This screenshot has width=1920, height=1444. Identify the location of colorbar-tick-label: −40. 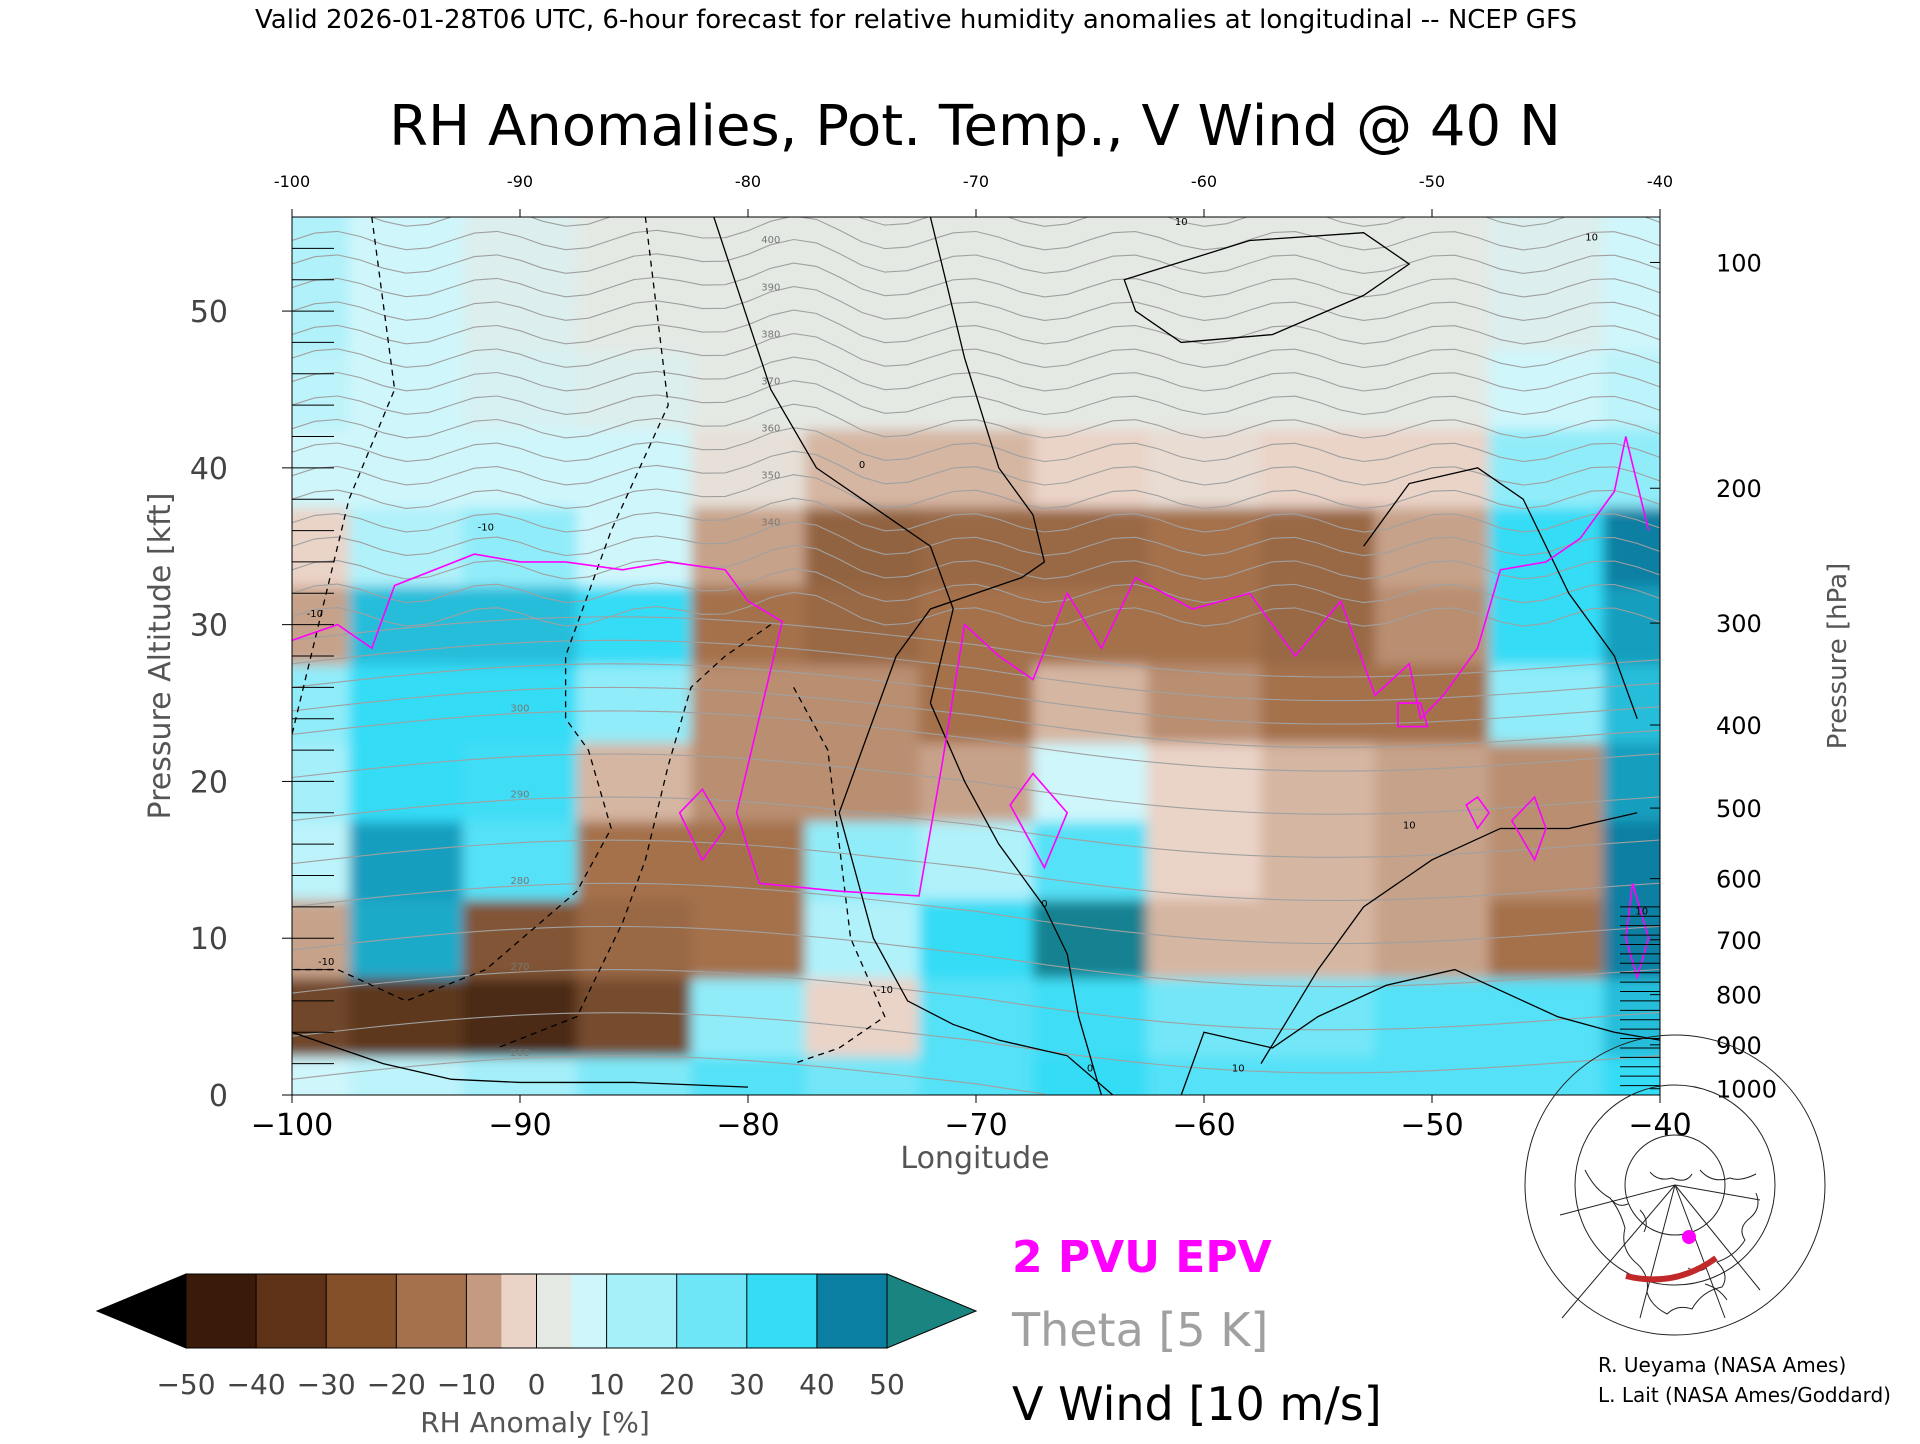
(256, 1384).